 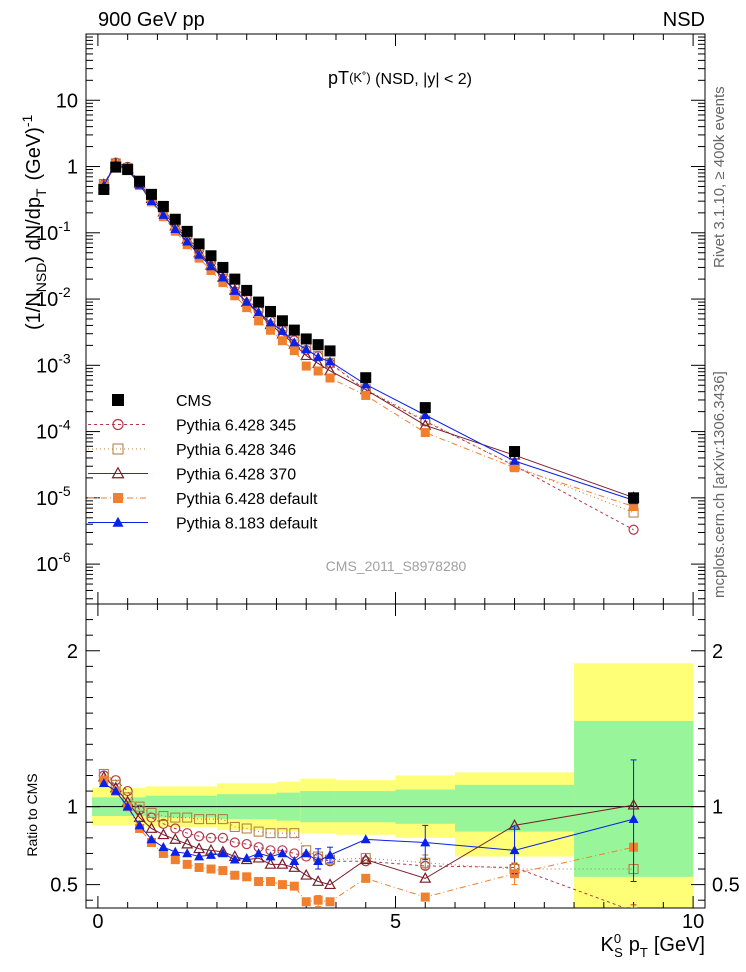 What do you see at coordinates (247, 524) in the screenshot?
I see `legend-label-5: Pythia 8.183 default` at bounding box center [247, 524].